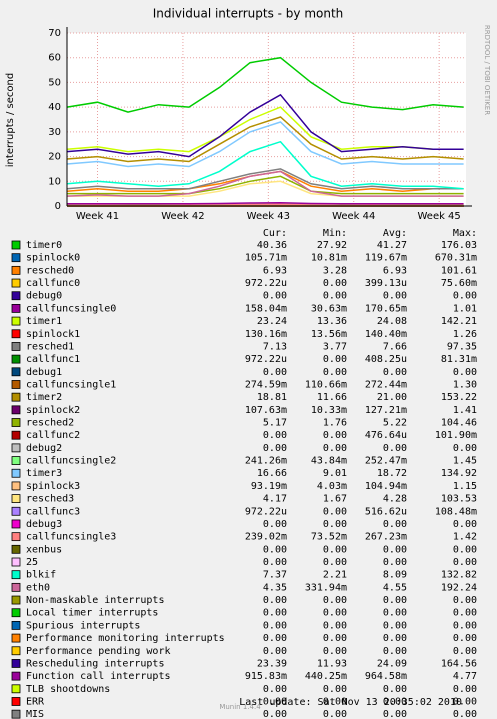 This screenshot has width=497, height=719. Describe the element at coordinates (54, 82) in the screenshot. I see `y-tick-label: 50` at that location.